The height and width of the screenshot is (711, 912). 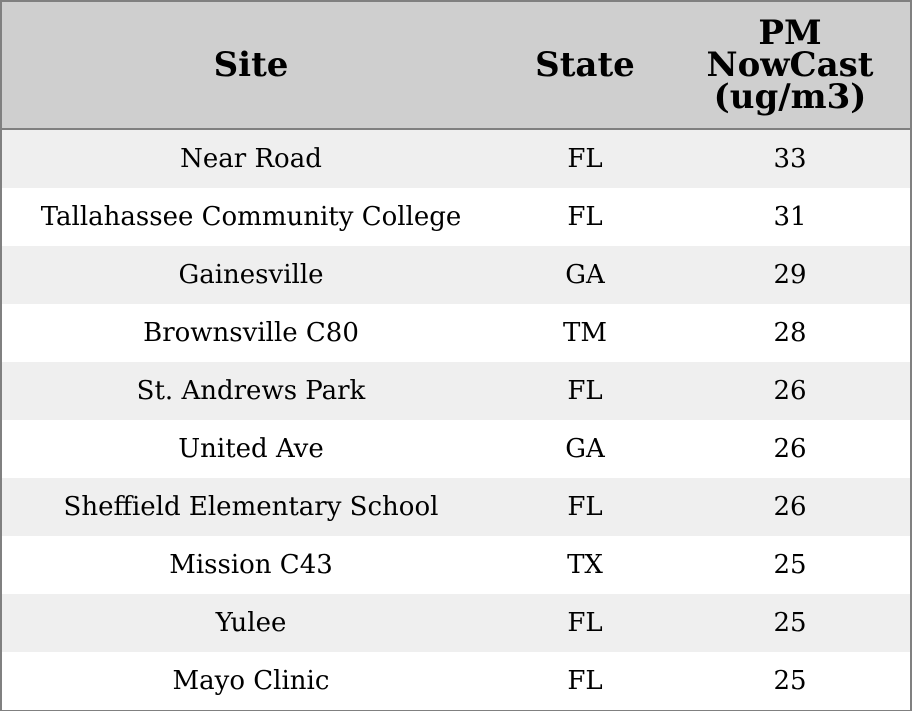 I want to click on cell-site: Tallahassee Community College, so click(x=251, y=217).